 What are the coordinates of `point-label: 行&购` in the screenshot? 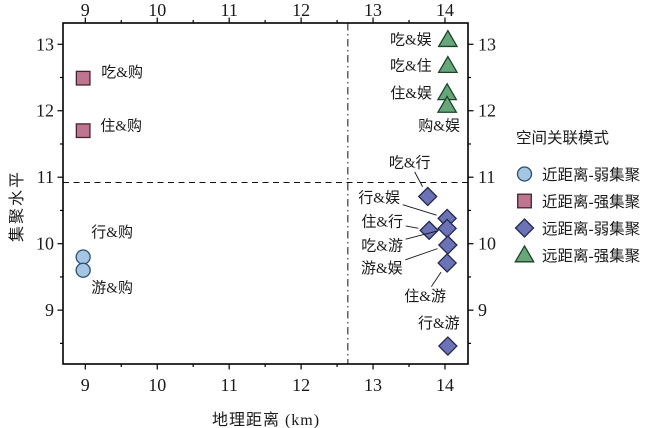 It's located at (112, 232).